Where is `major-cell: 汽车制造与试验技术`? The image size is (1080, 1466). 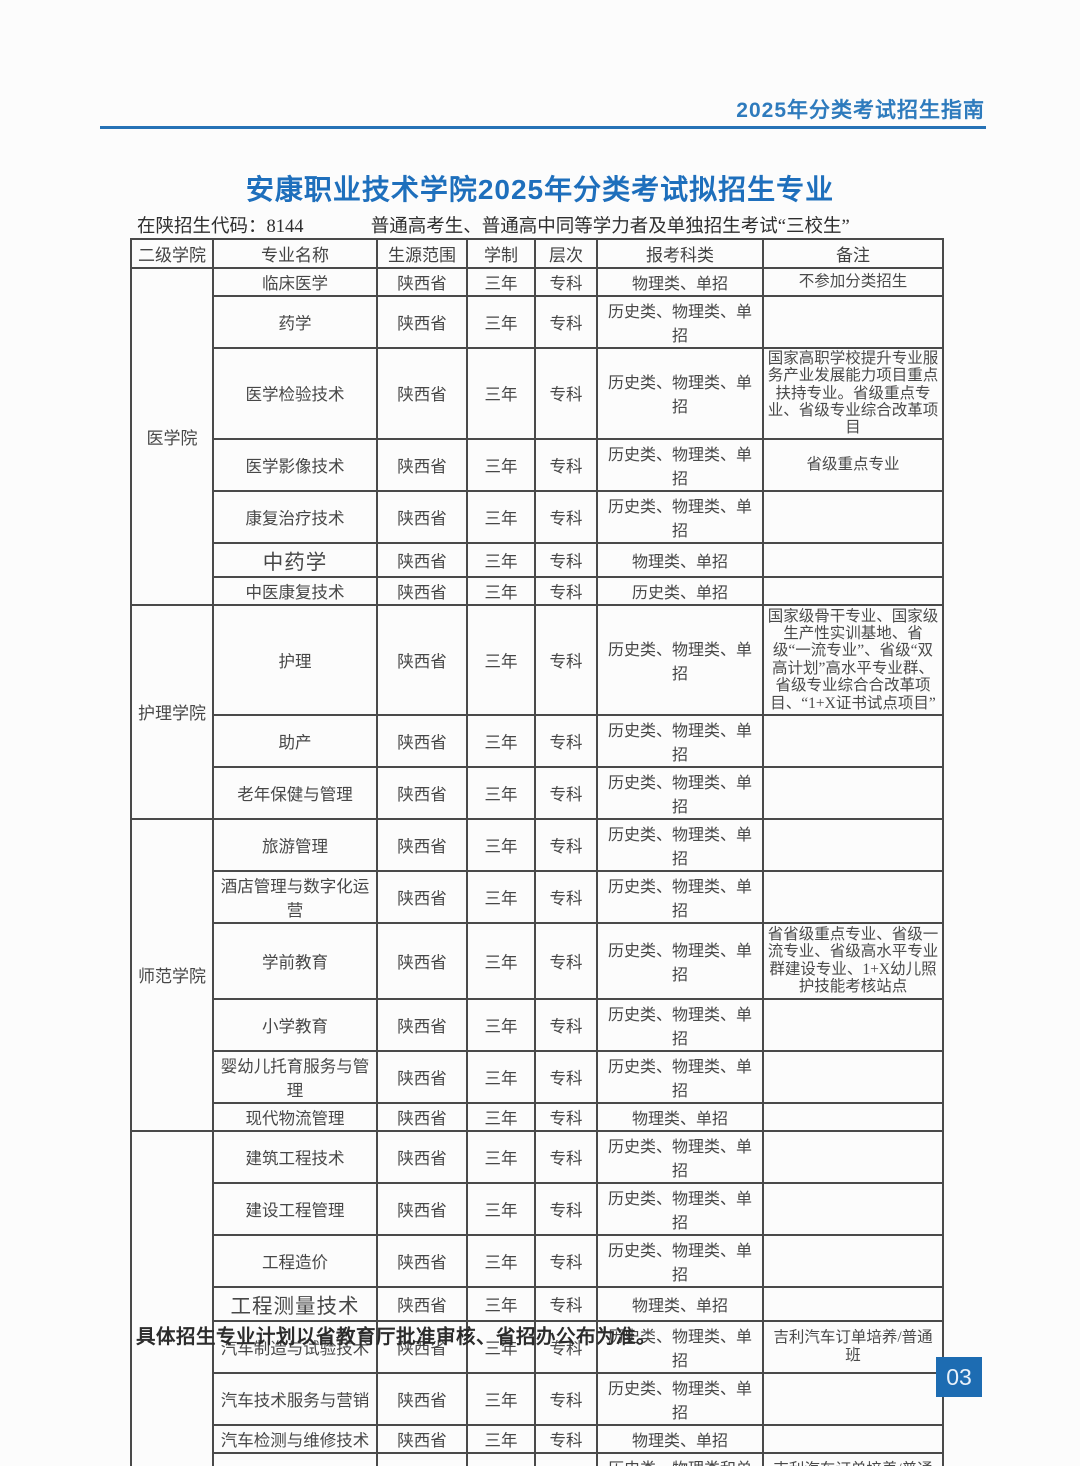 major-cell: 汽车制造与试验技术 is located at coordinates (295, 1346).